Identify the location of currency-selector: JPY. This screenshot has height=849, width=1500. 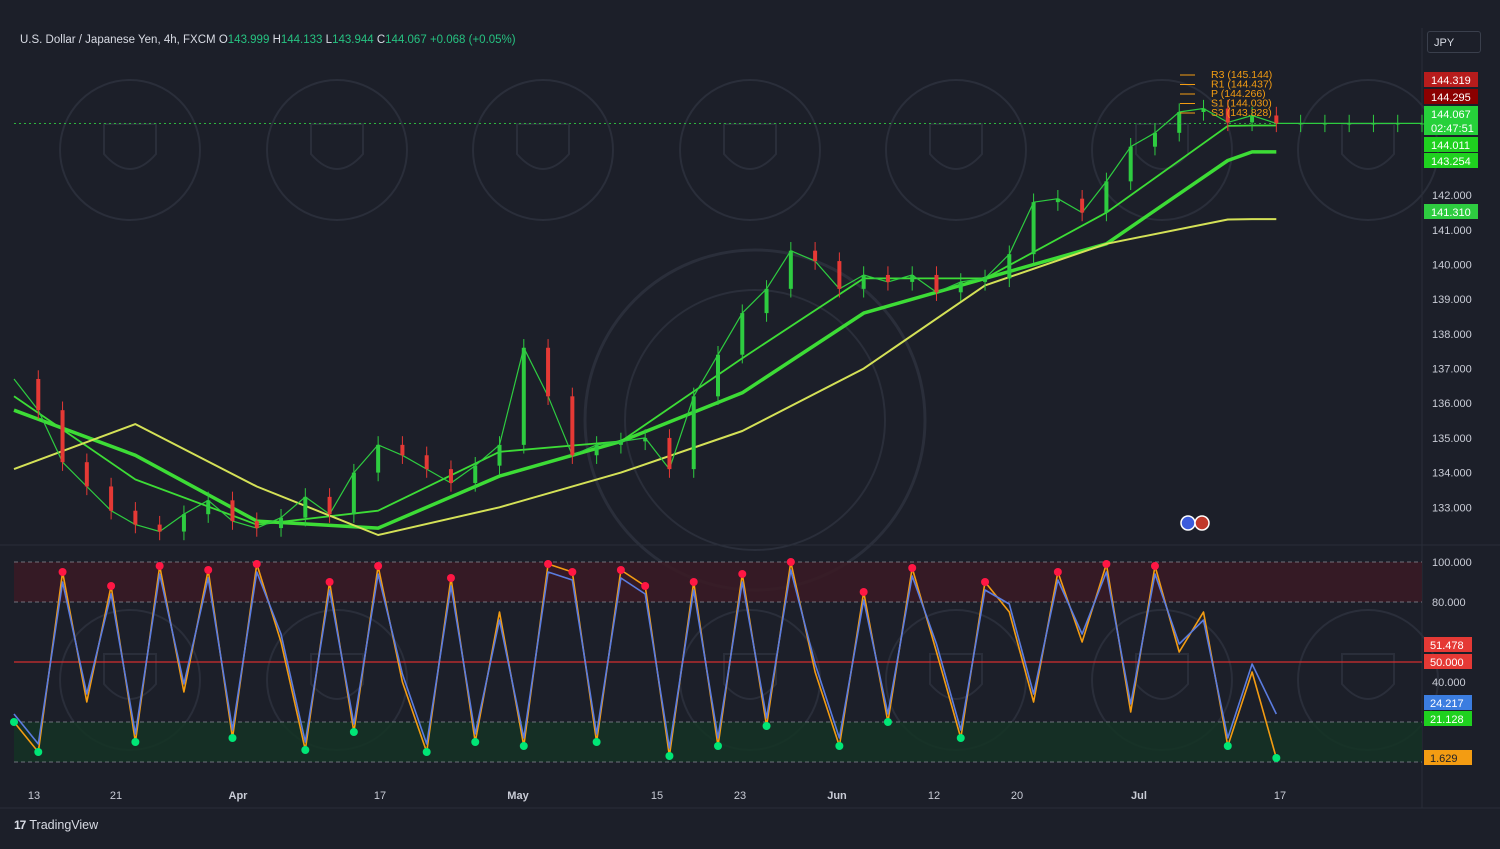
(1454, 42).